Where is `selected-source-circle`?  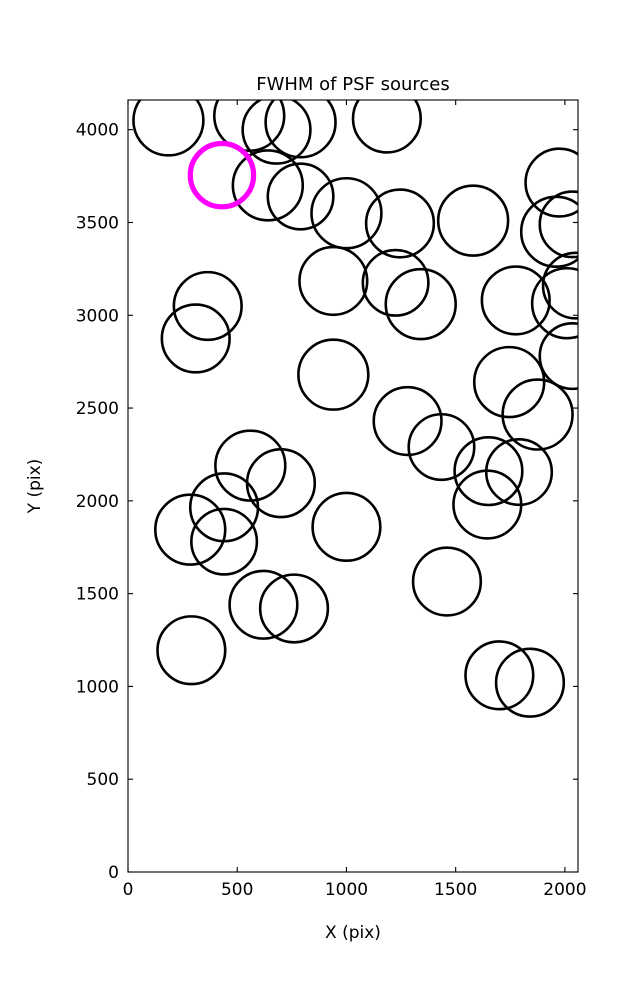 selected-source-circle is located at coordinates (222, 175).